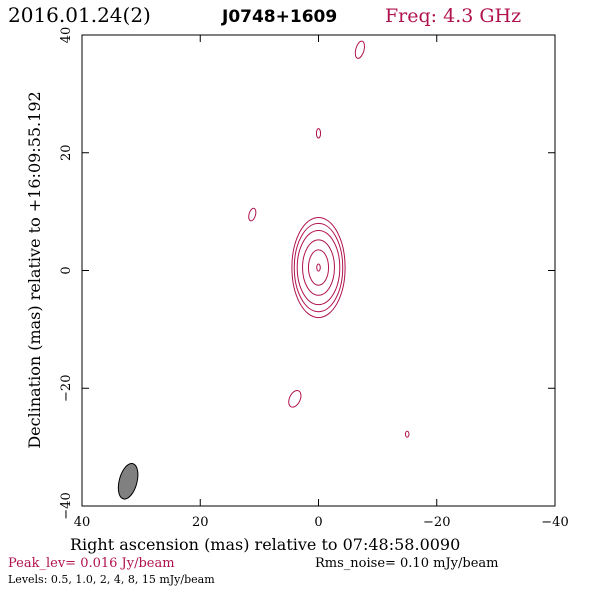 The height and width of the screenshot is (590, 590). I want to click on y-tick-label: 40, so click(66, 35).